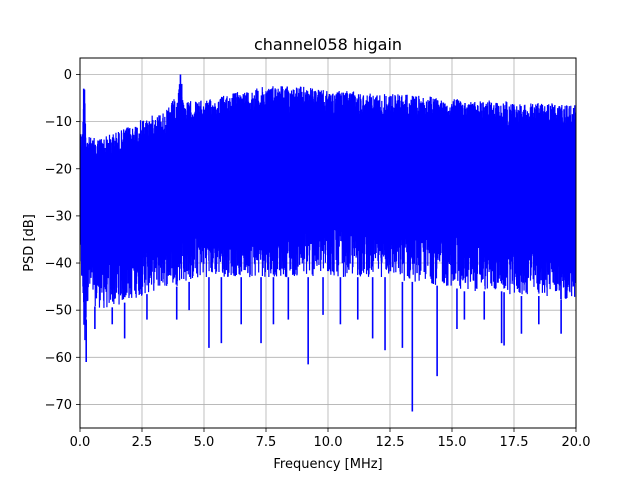  Describe the element at coordinates (58, 311) in the screenshot. I see `y-tick-label: −50` at that location.